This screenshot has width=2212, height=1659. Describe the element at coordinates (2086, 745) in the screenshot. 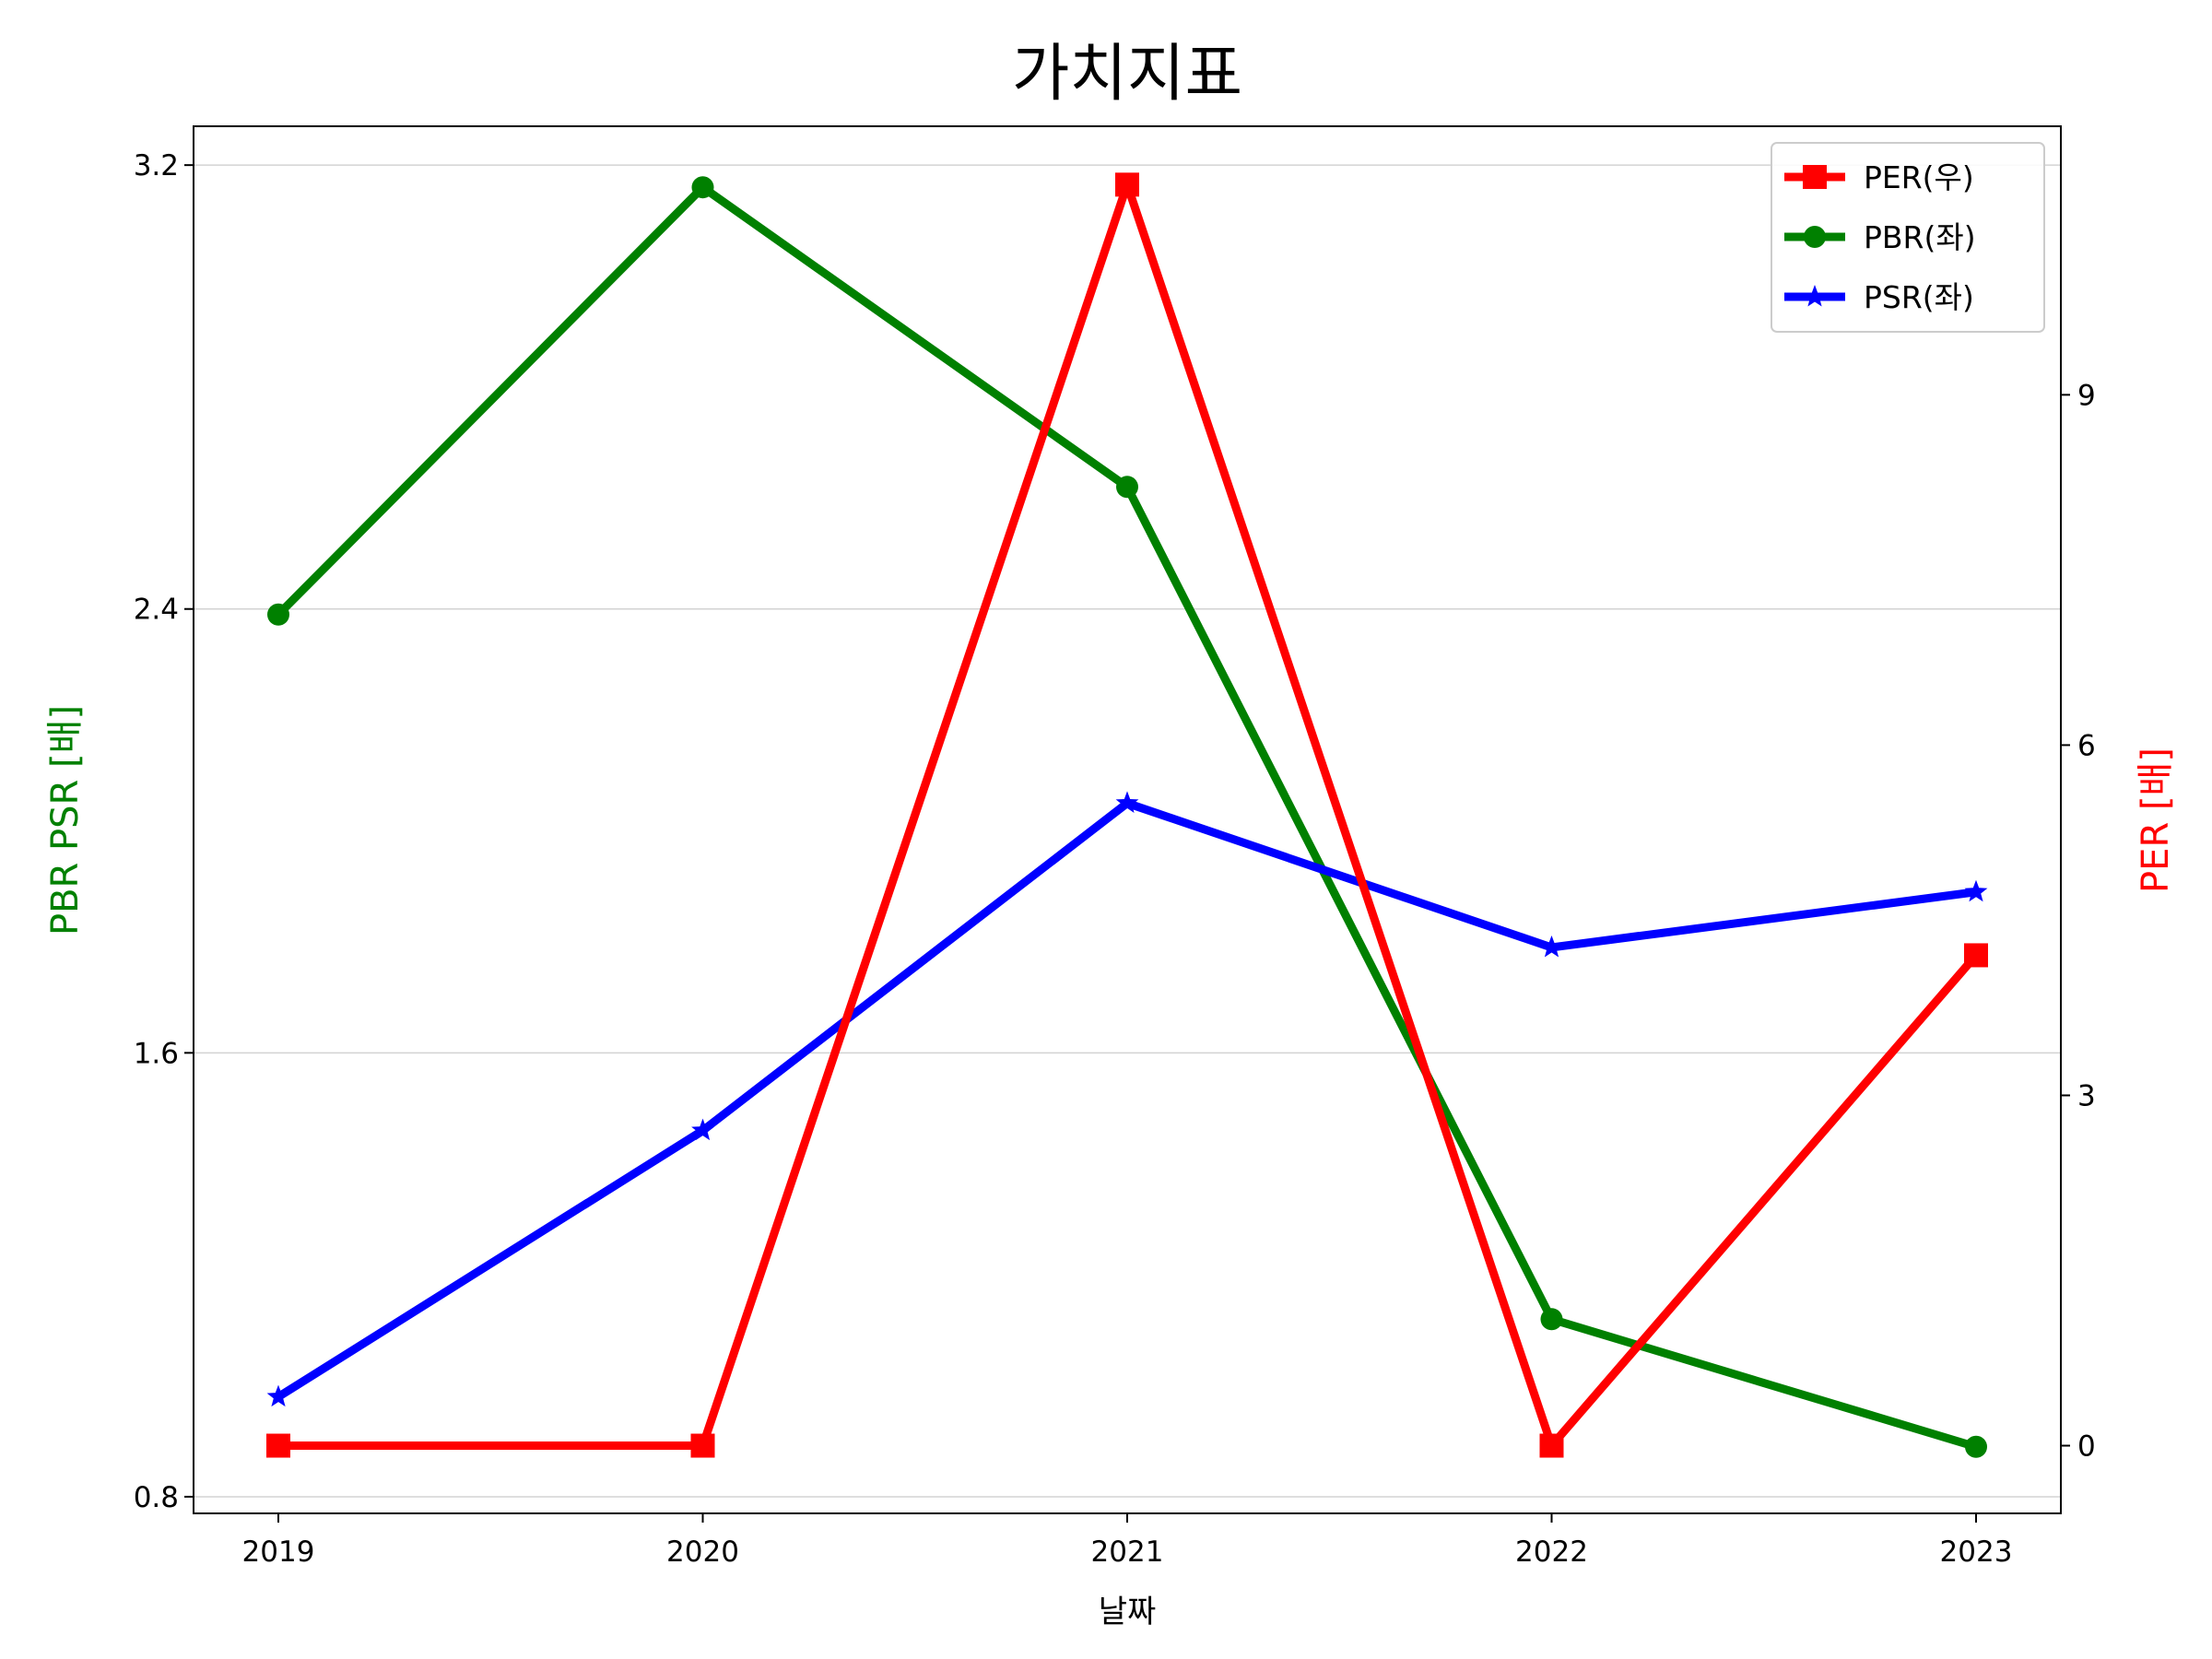

I see `right-y-tick-label: 6` at that location.